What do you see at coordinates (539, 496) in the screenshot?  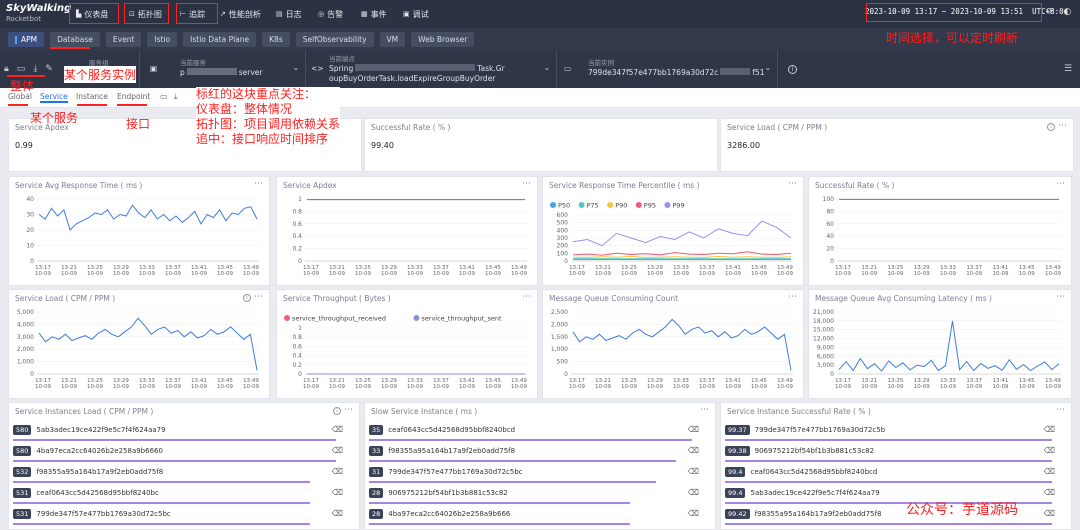 I see `list-item: 28 906975212bf54bf1b3b881c53c82 ⌫` at bounding box center [539, 496].